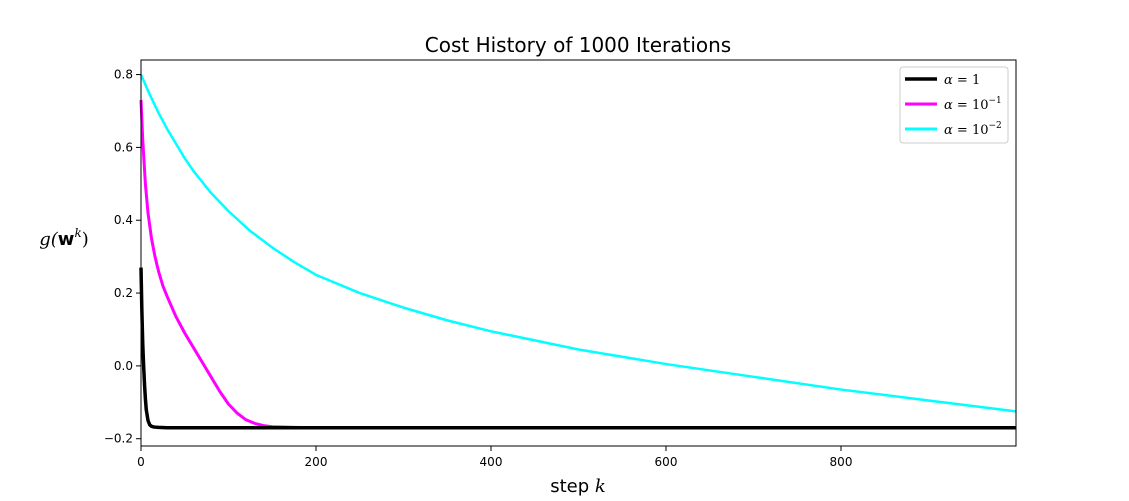 The height and width of the screenshot is (501, 1129). Describe the element at coordinates (569, 486) in the screenshot. I see `x-axis-label-word: step` at that location.